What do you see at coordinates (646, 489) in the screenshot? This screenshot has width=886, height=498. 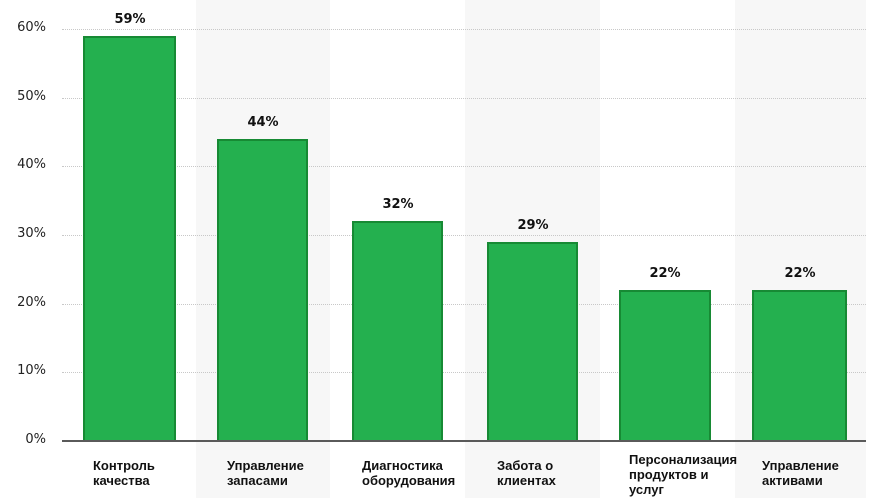 I see `x-label-line: услуг` at bounding box center [646, 489].